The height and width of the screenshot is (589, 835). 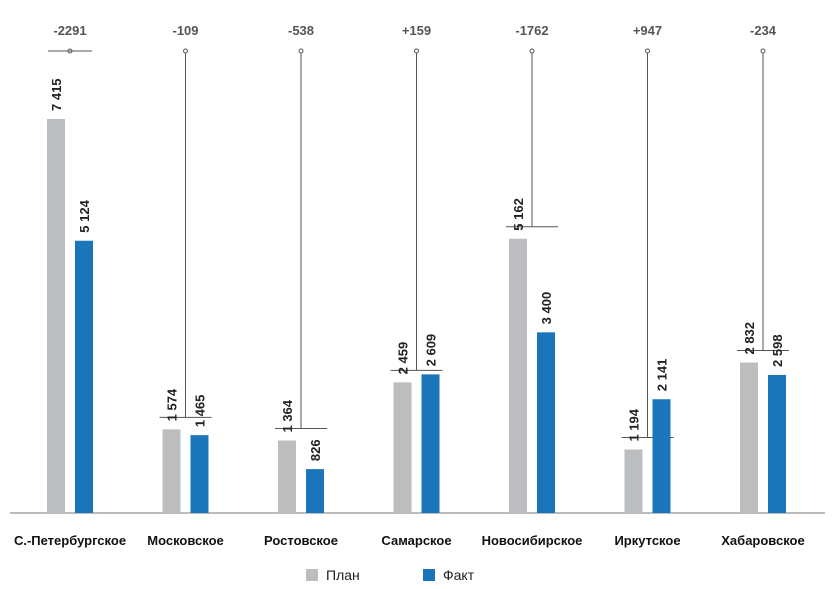 What do you see at coordinates (459, 575) in the screenshot?
I see `legend-label-fact: Факт` at bounding box center [459, 575].